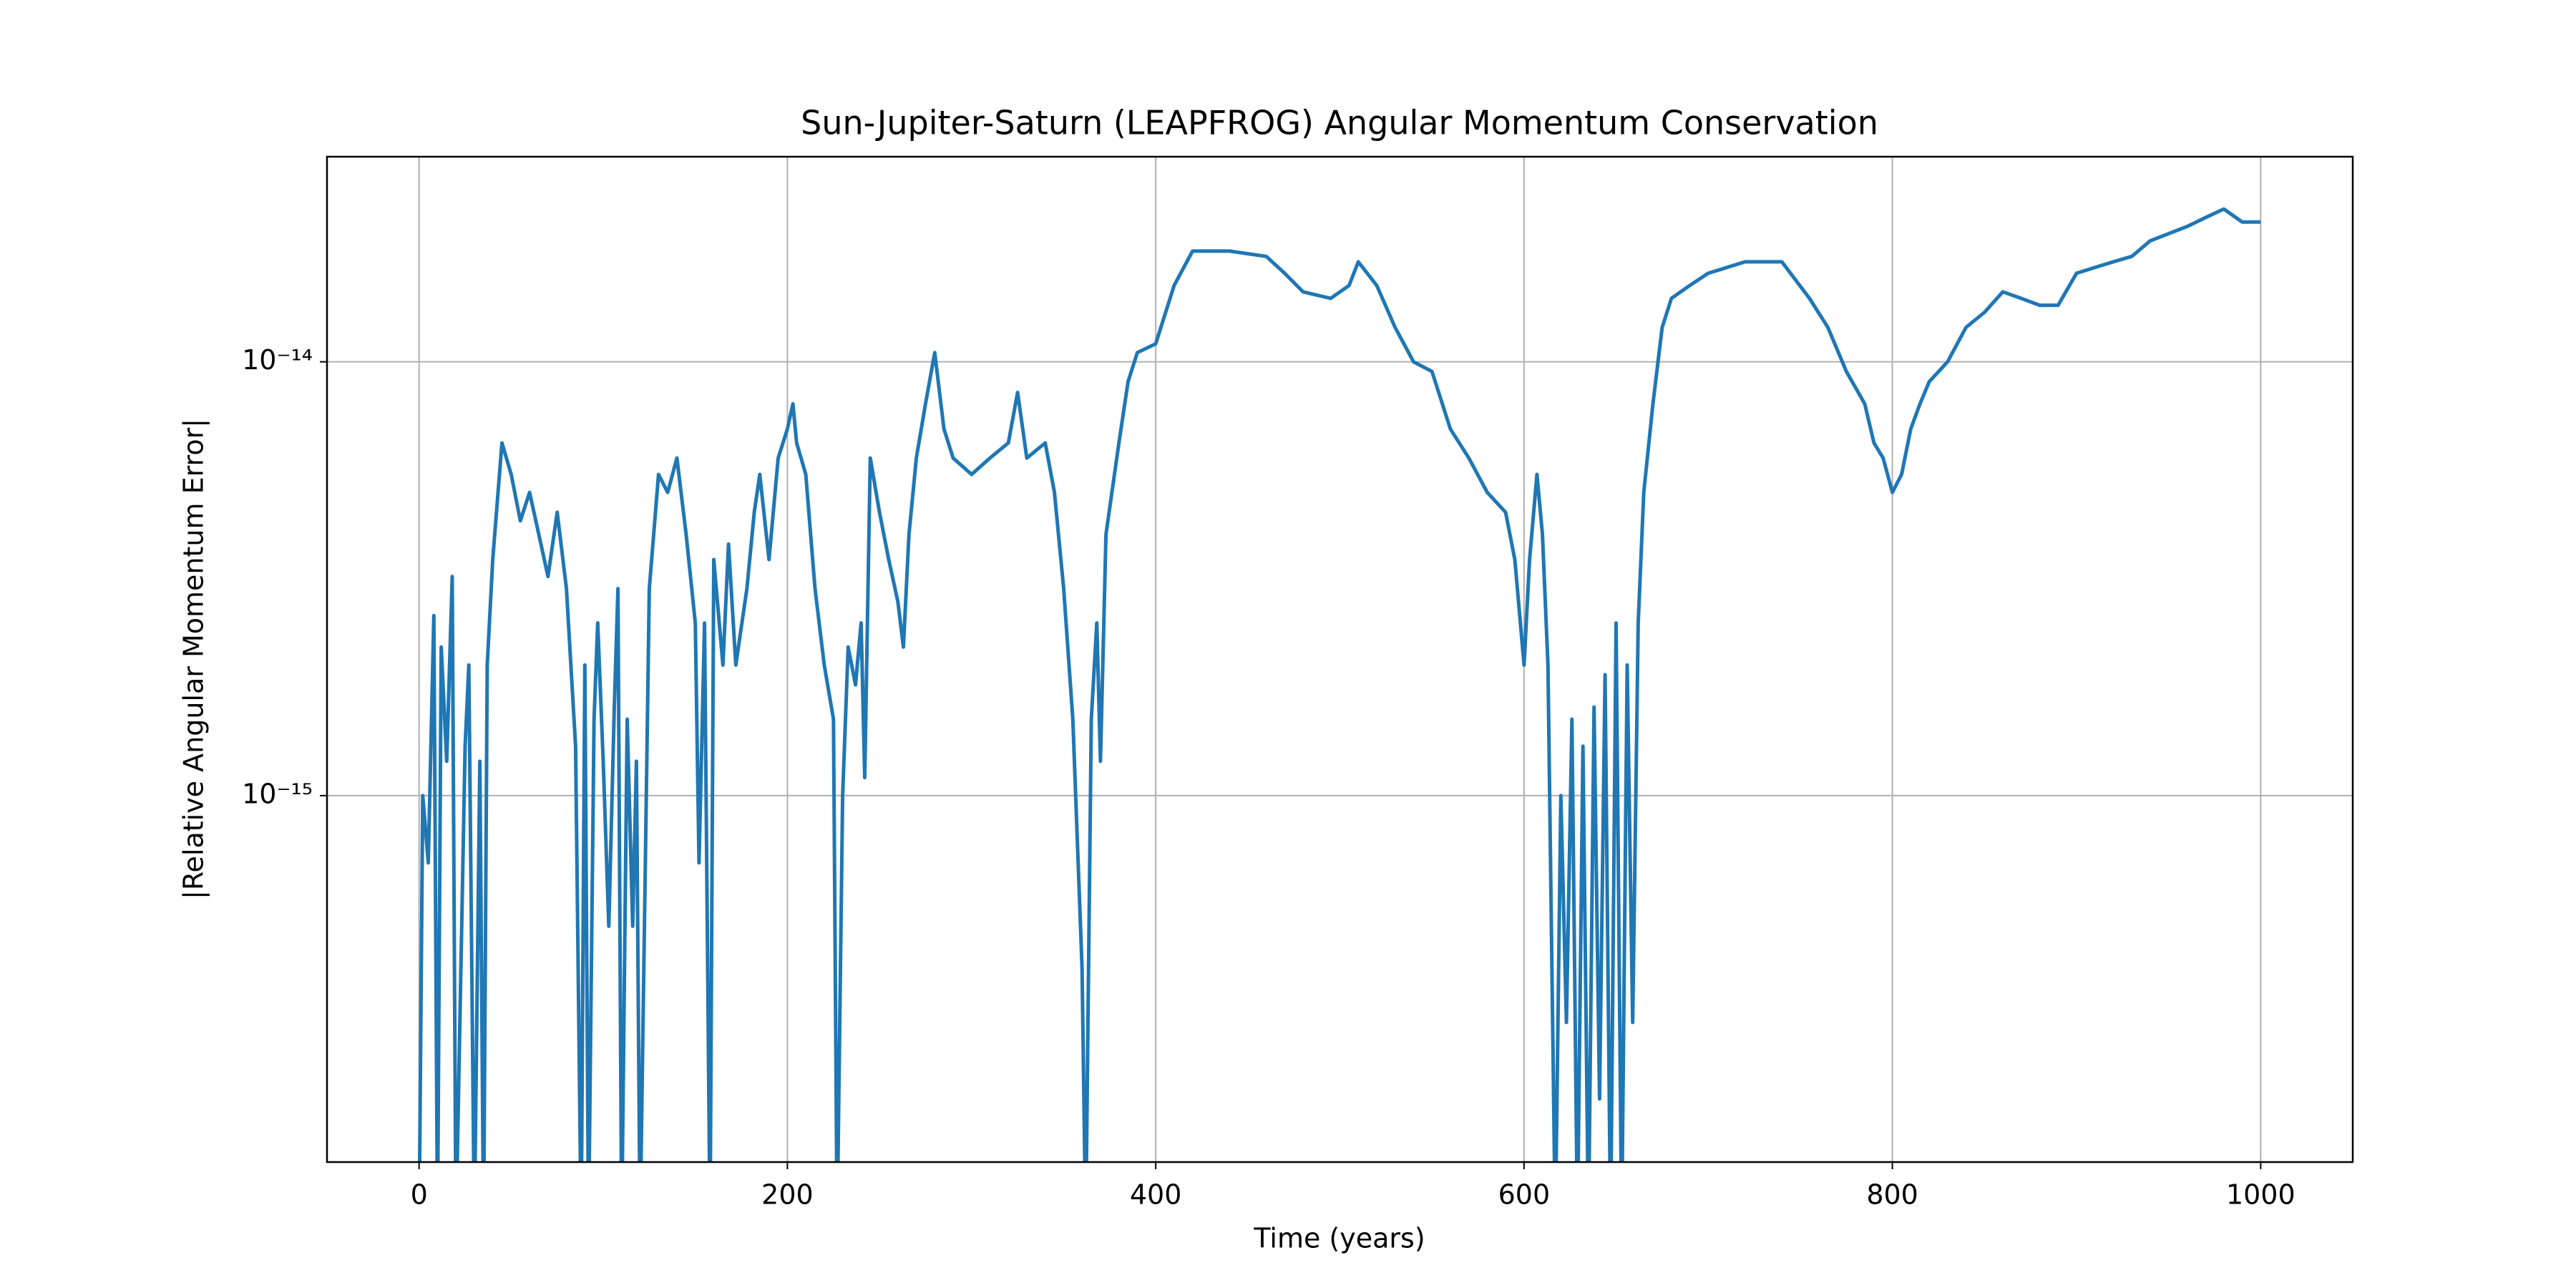 The image size is (2576, 1288). Describe the element at coordinates (419, 1195) in the screenshot. I see `x-tick-label: 0` at that location.